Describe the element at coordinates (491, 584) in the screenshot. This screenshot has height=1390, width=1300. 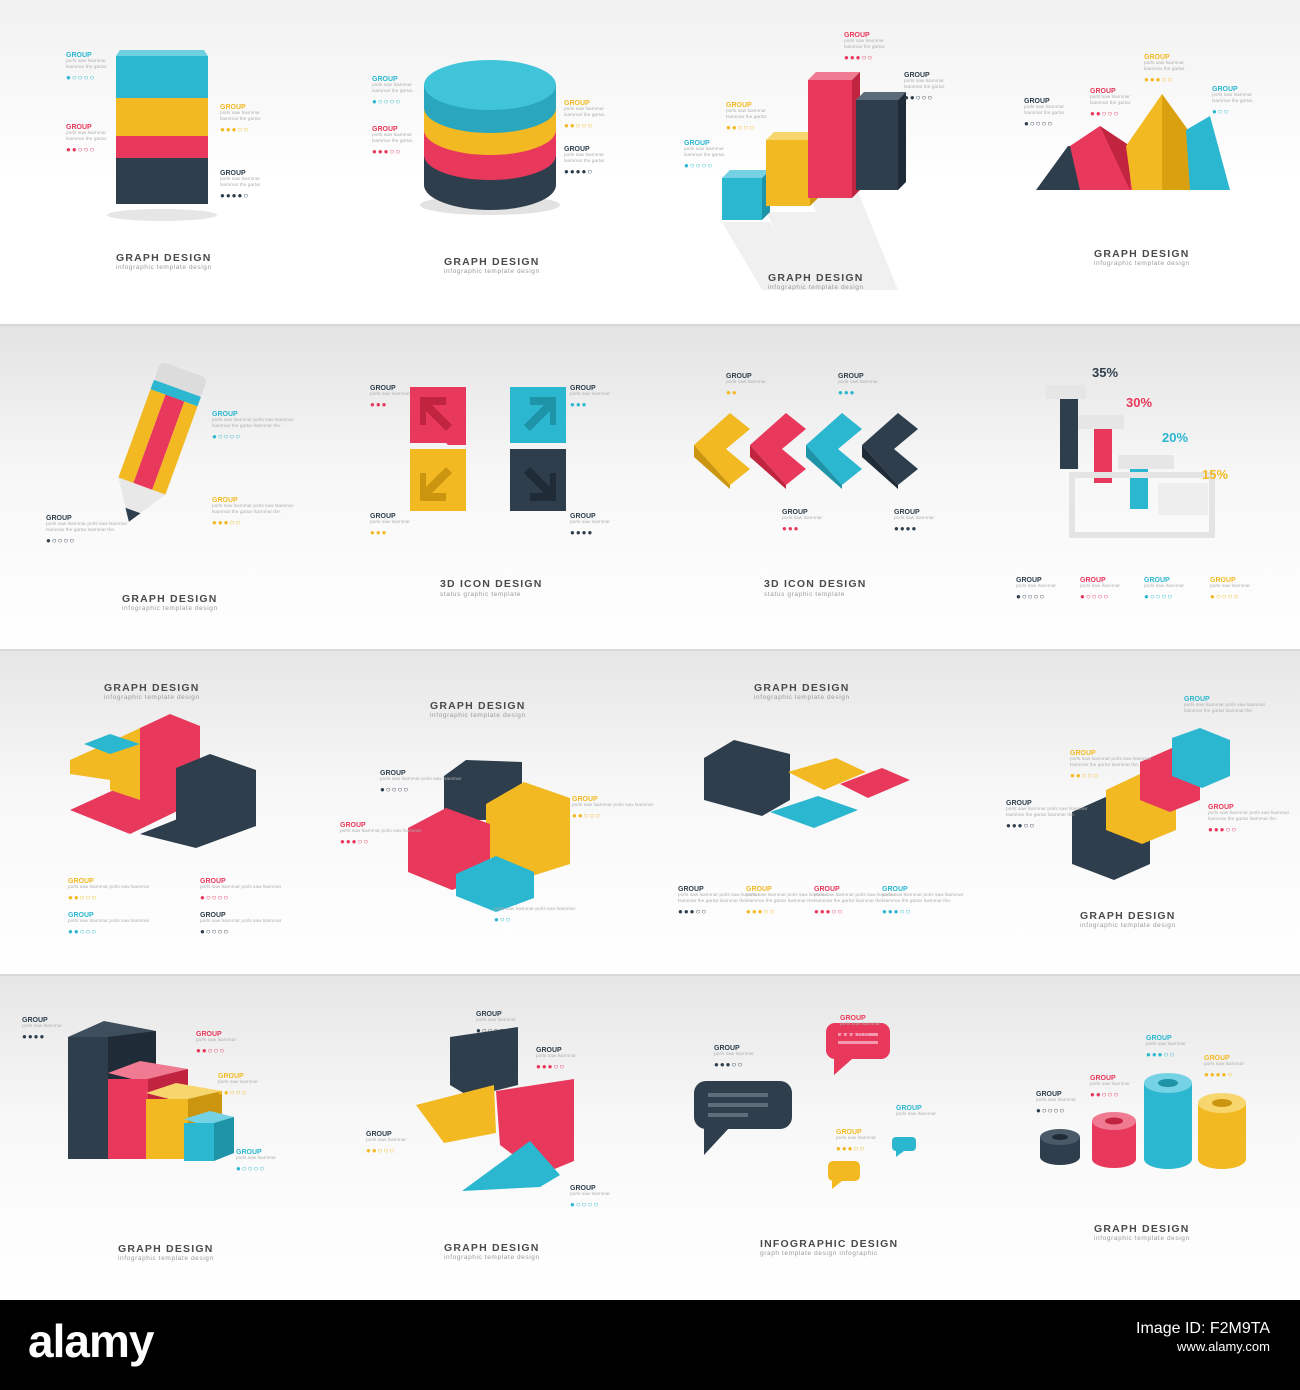
I see `caption-title: 3D ICON DESIGN` at that location.